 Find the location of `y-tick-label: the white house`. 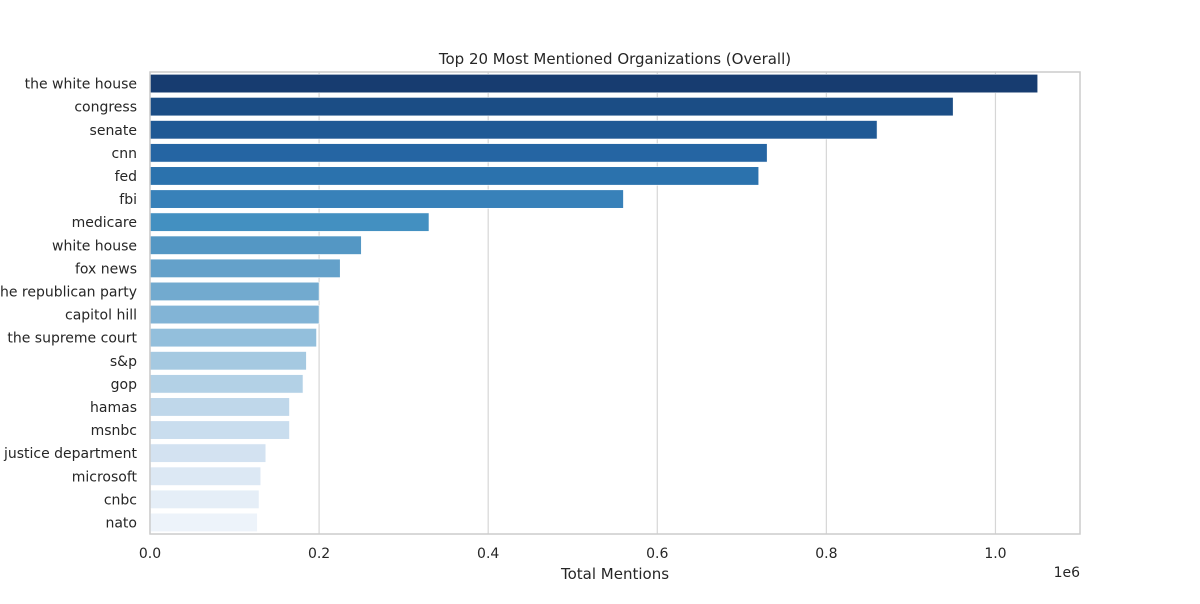

y-tick-label: the white house is located at coordinates (81, 85).